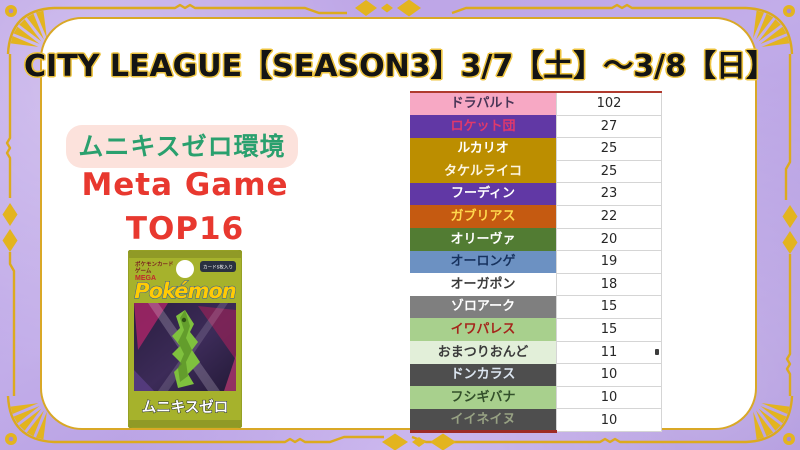  I want to click on pack-circle-mark, so click(185, 269).